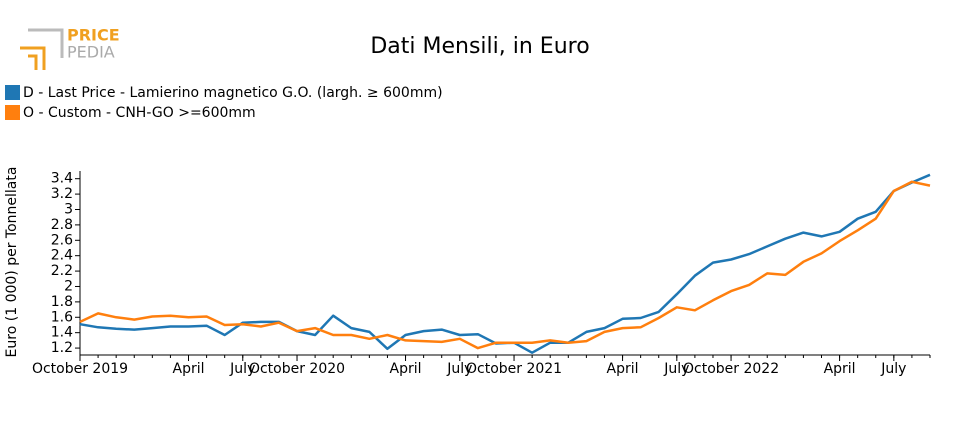 Image resolution: width=960 pixels, height=430 pixels. What do you see at coordinates (68, 209) in the screenshot?
I see `y-tick-label: 3` at bounding box center [68, 209].